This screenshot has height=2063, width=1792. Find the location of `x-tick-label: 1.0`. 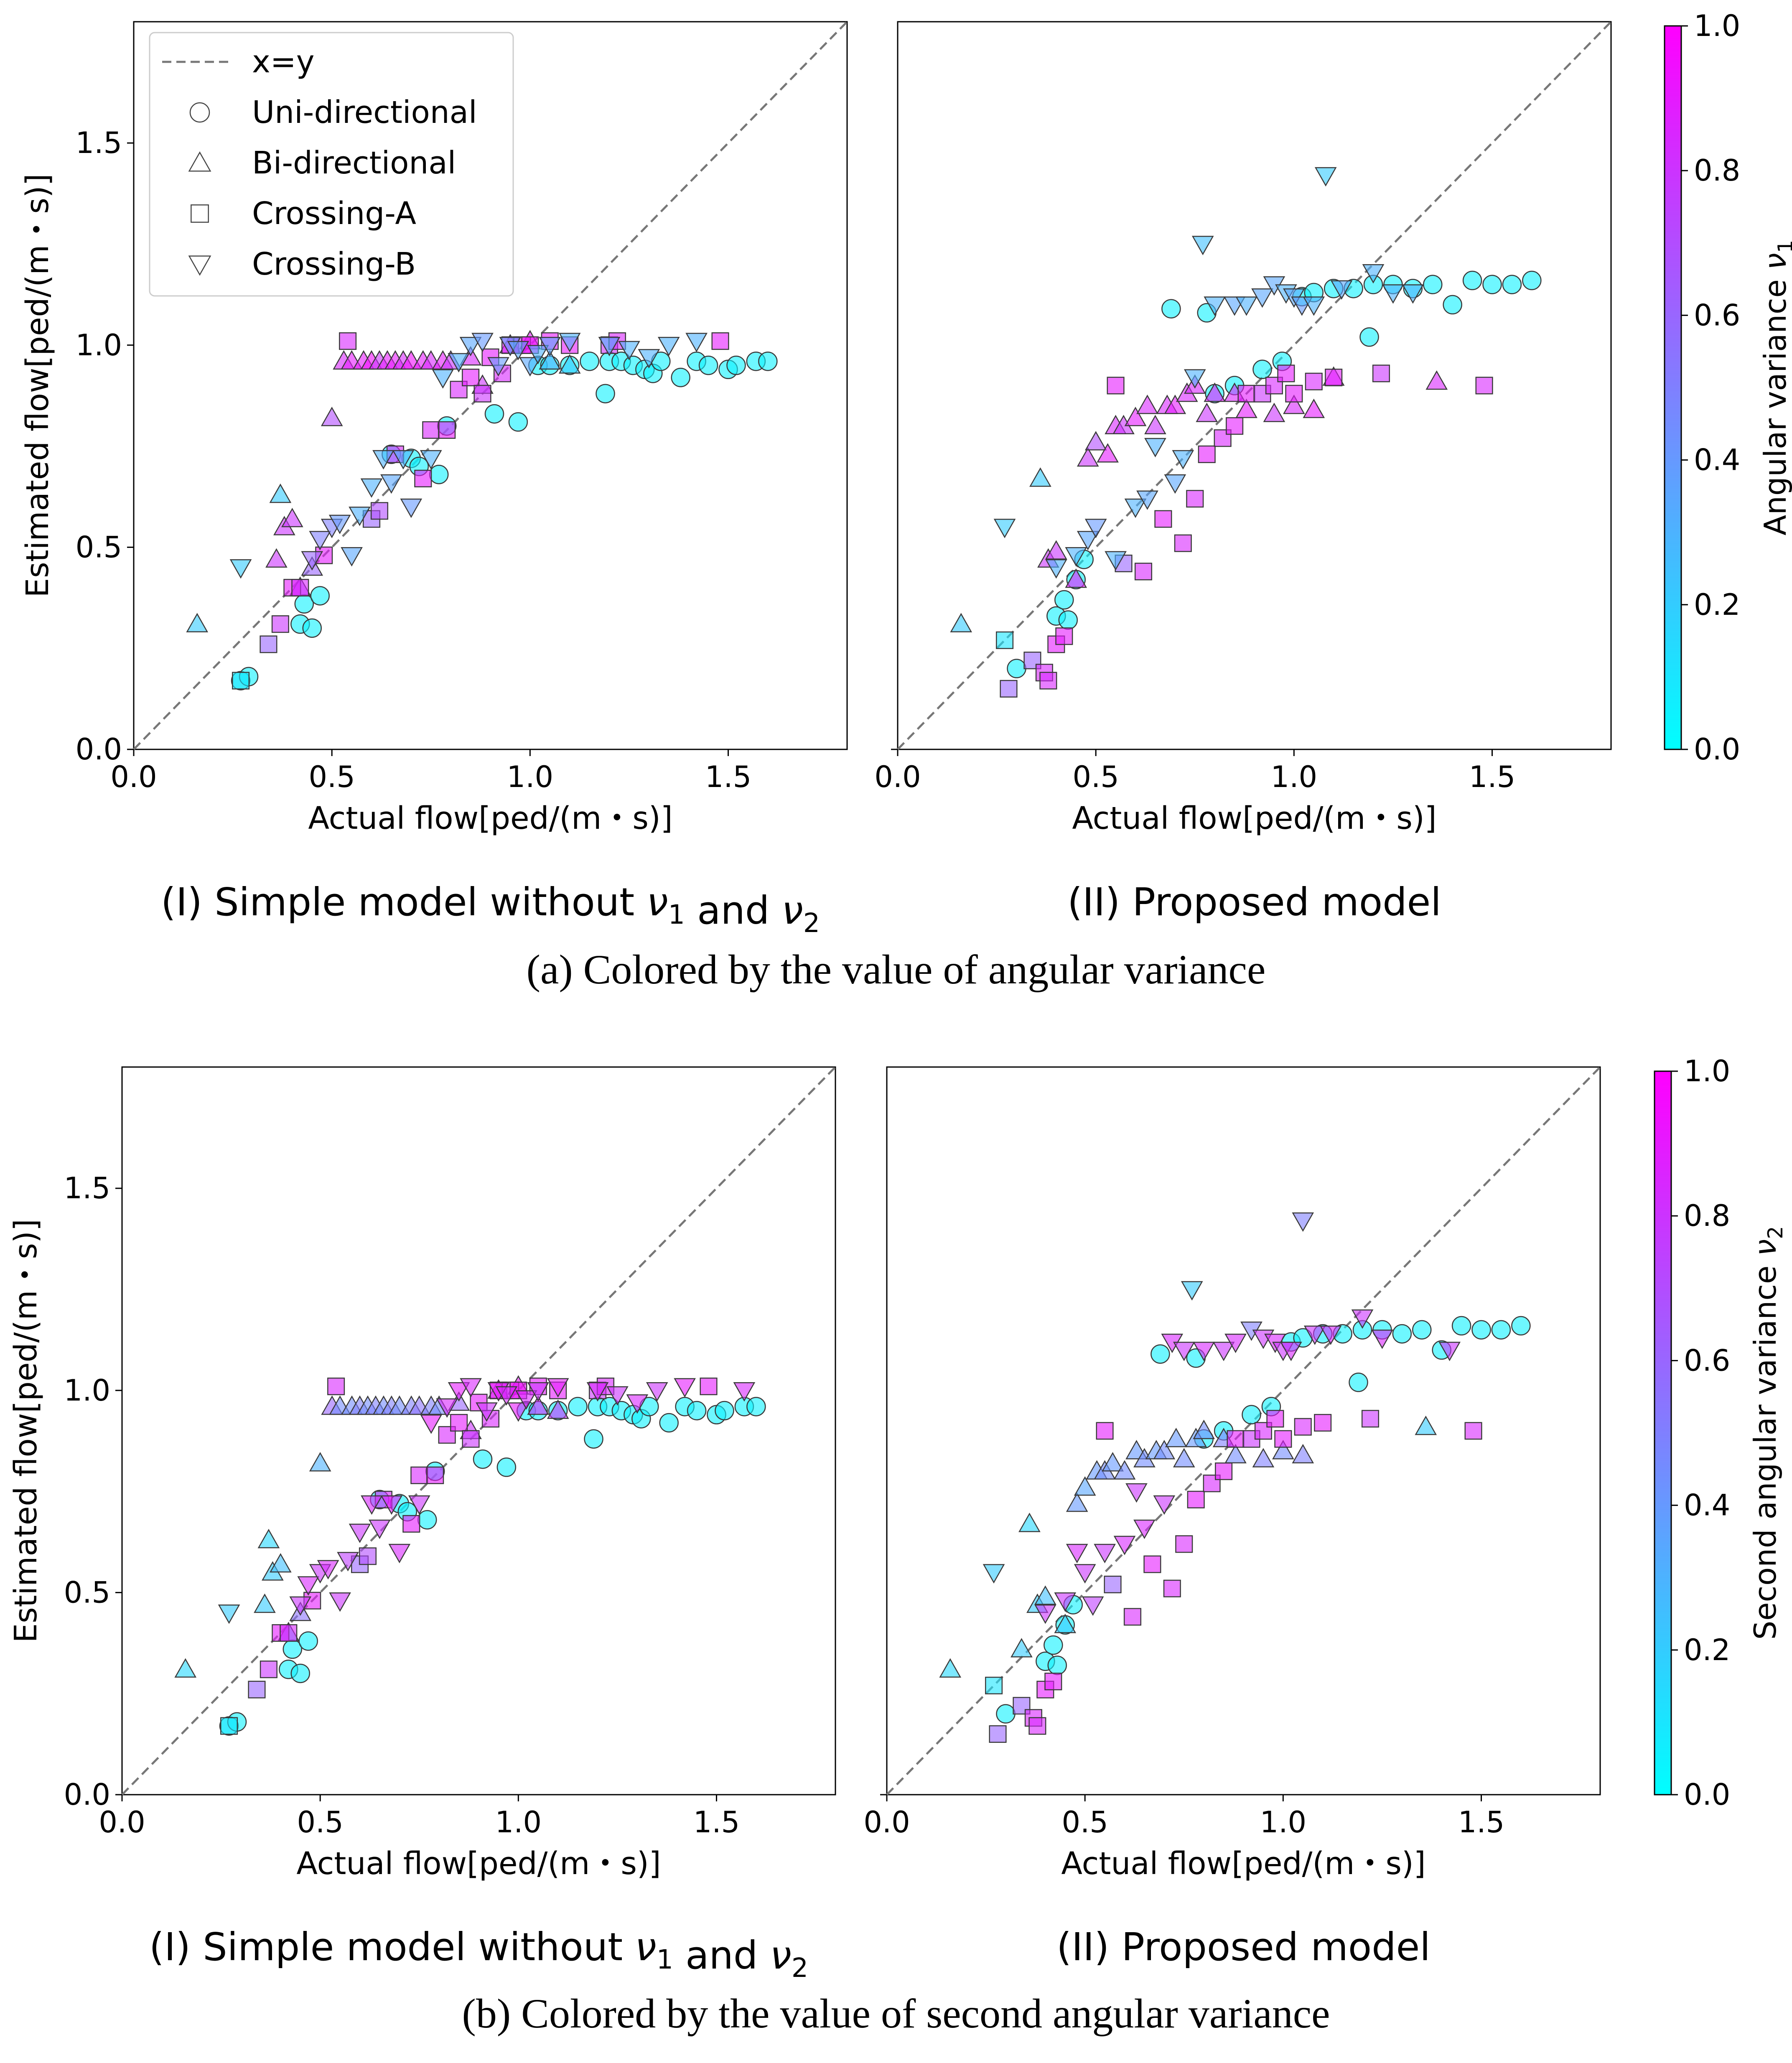

x-tick-label: 1.0 is located at coordinates (530, 777).